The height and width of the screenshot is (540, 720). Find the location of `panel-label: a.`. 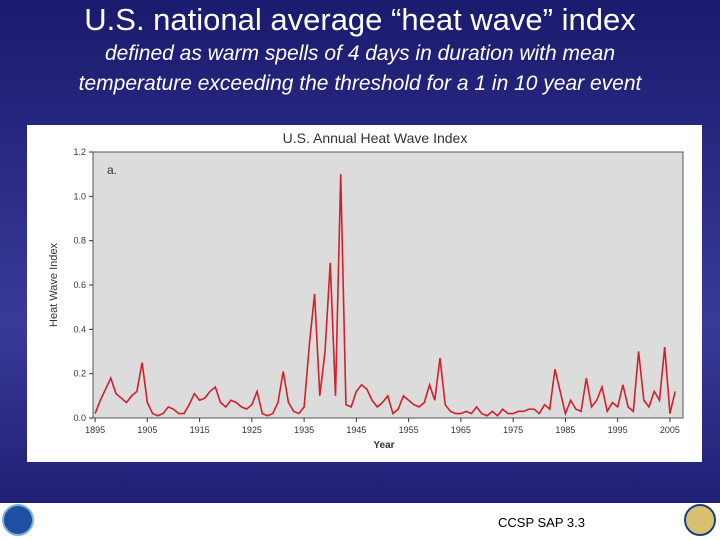

panel-label: a. is located at coordinates (112, 170).